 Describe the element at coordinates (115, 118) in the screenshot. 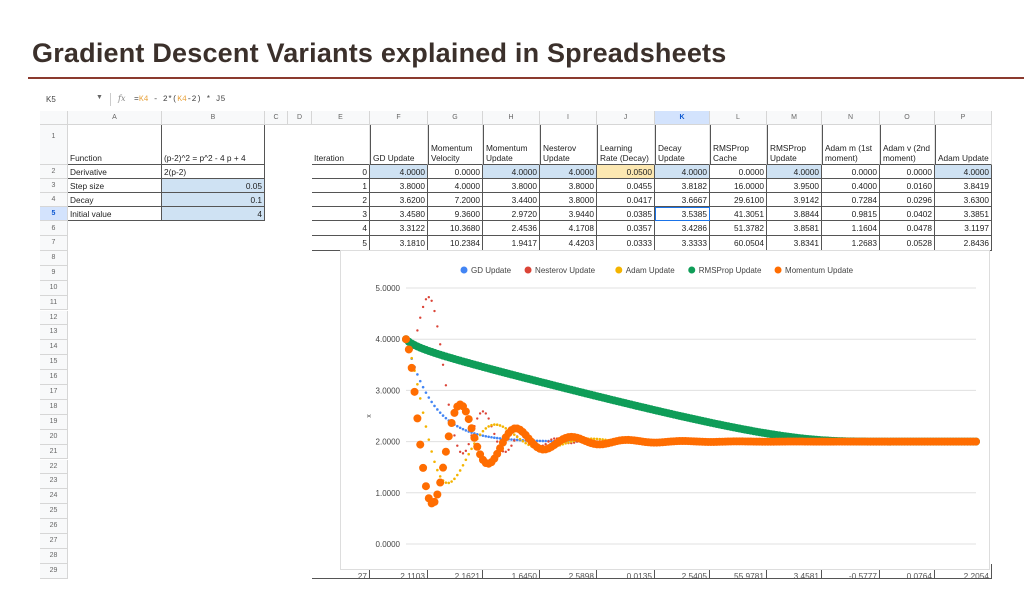

I see `column-header-a: A` at that location.